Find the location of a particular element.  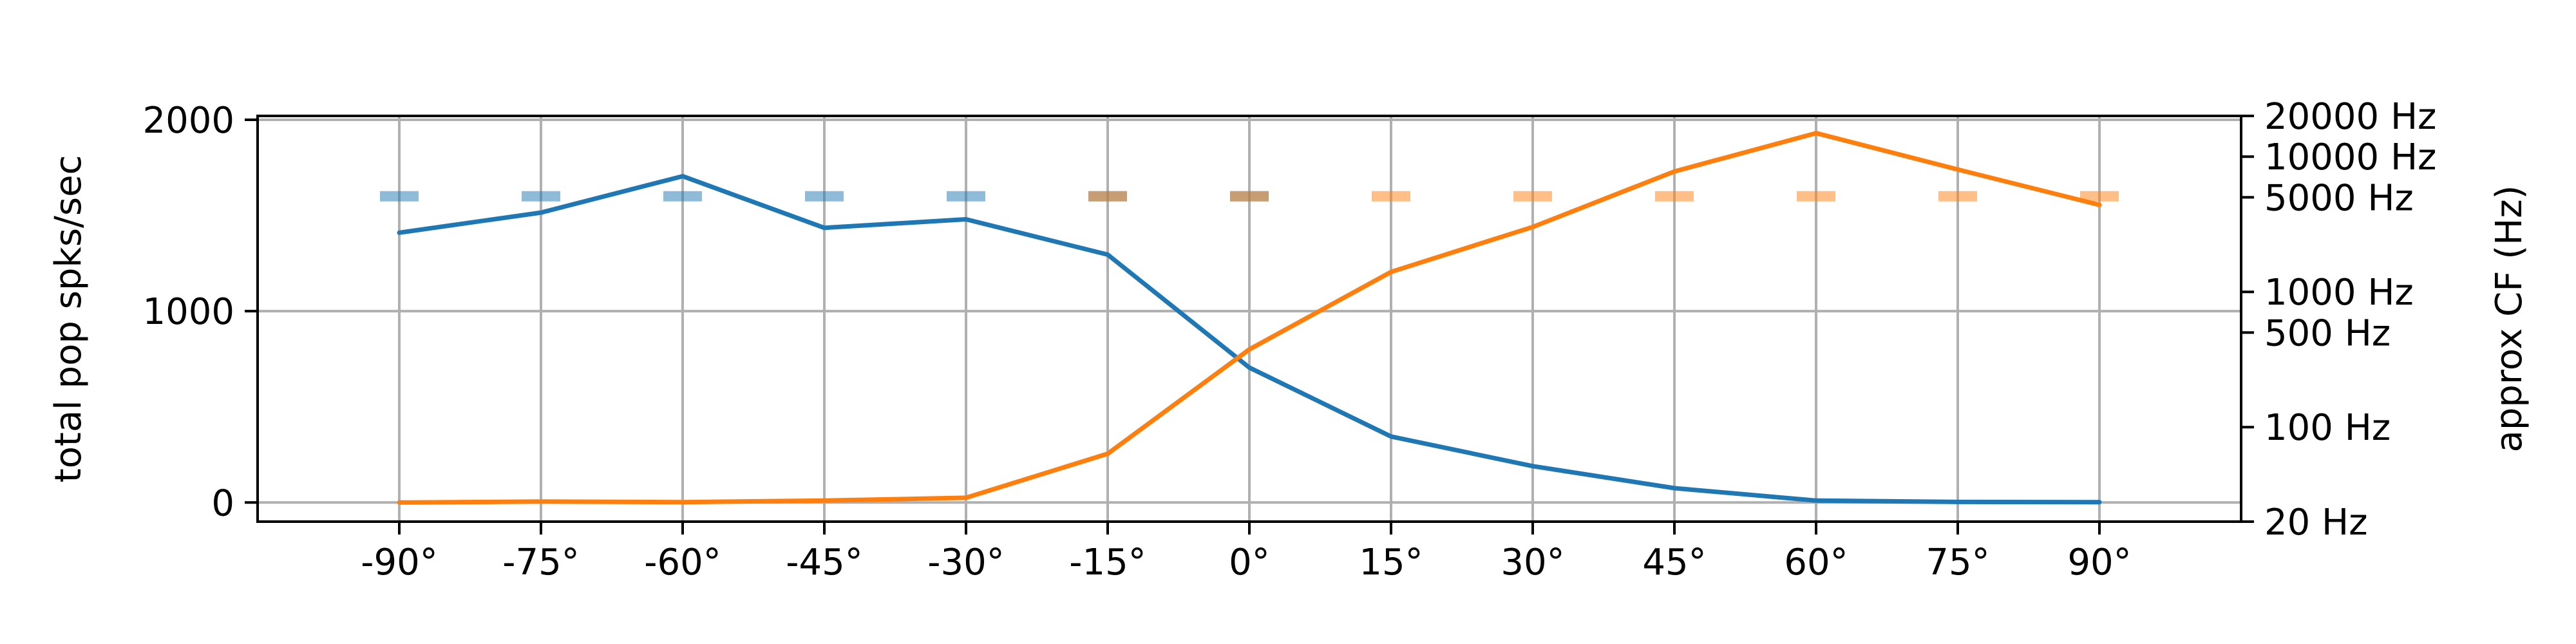

y2-tick-label: 100 Hz is located at coordinates (2328, 428).